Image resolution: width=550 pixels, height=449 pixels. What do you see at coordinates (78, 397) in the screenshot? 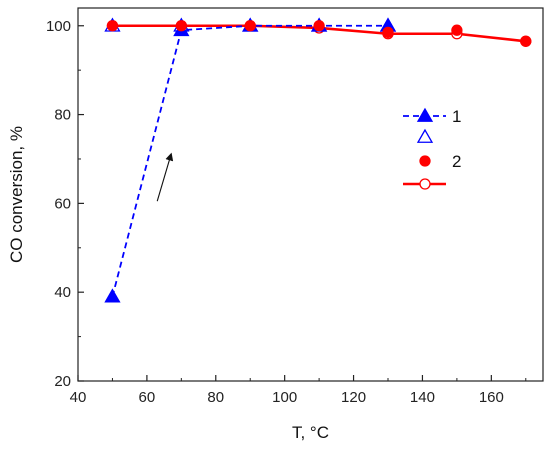
I see `x-tick-label: 40` at bounding box center [78, 397].